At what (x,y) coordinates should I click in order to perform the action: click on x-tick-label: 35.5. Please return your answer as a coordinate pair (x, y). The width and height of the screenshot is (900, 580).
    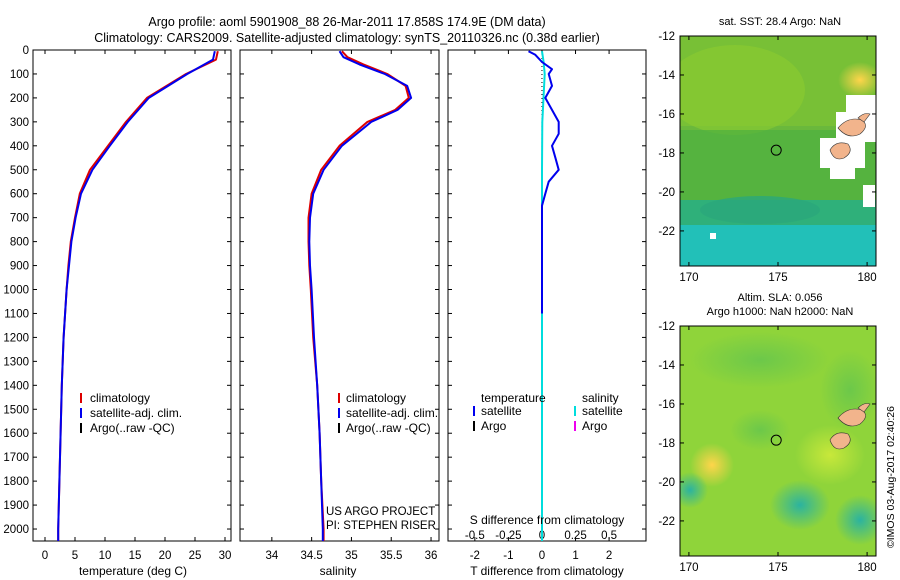
    Looking at the image, I should click on (391, 556).